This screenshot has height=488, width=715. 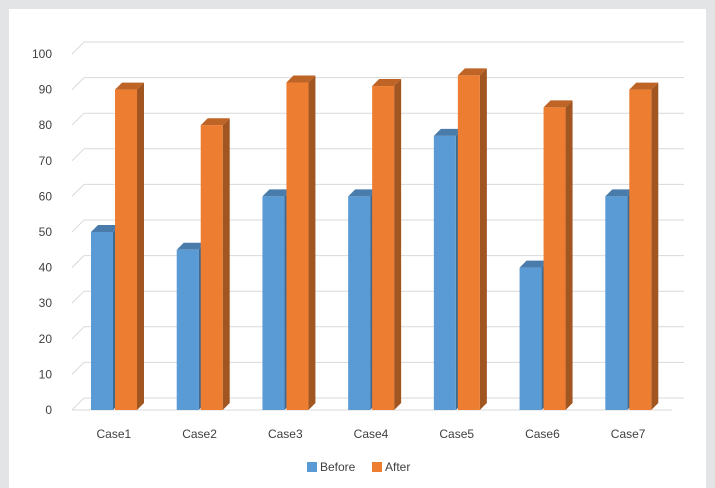 I want to click on bar-after-case2, so click(x=215, y=264).